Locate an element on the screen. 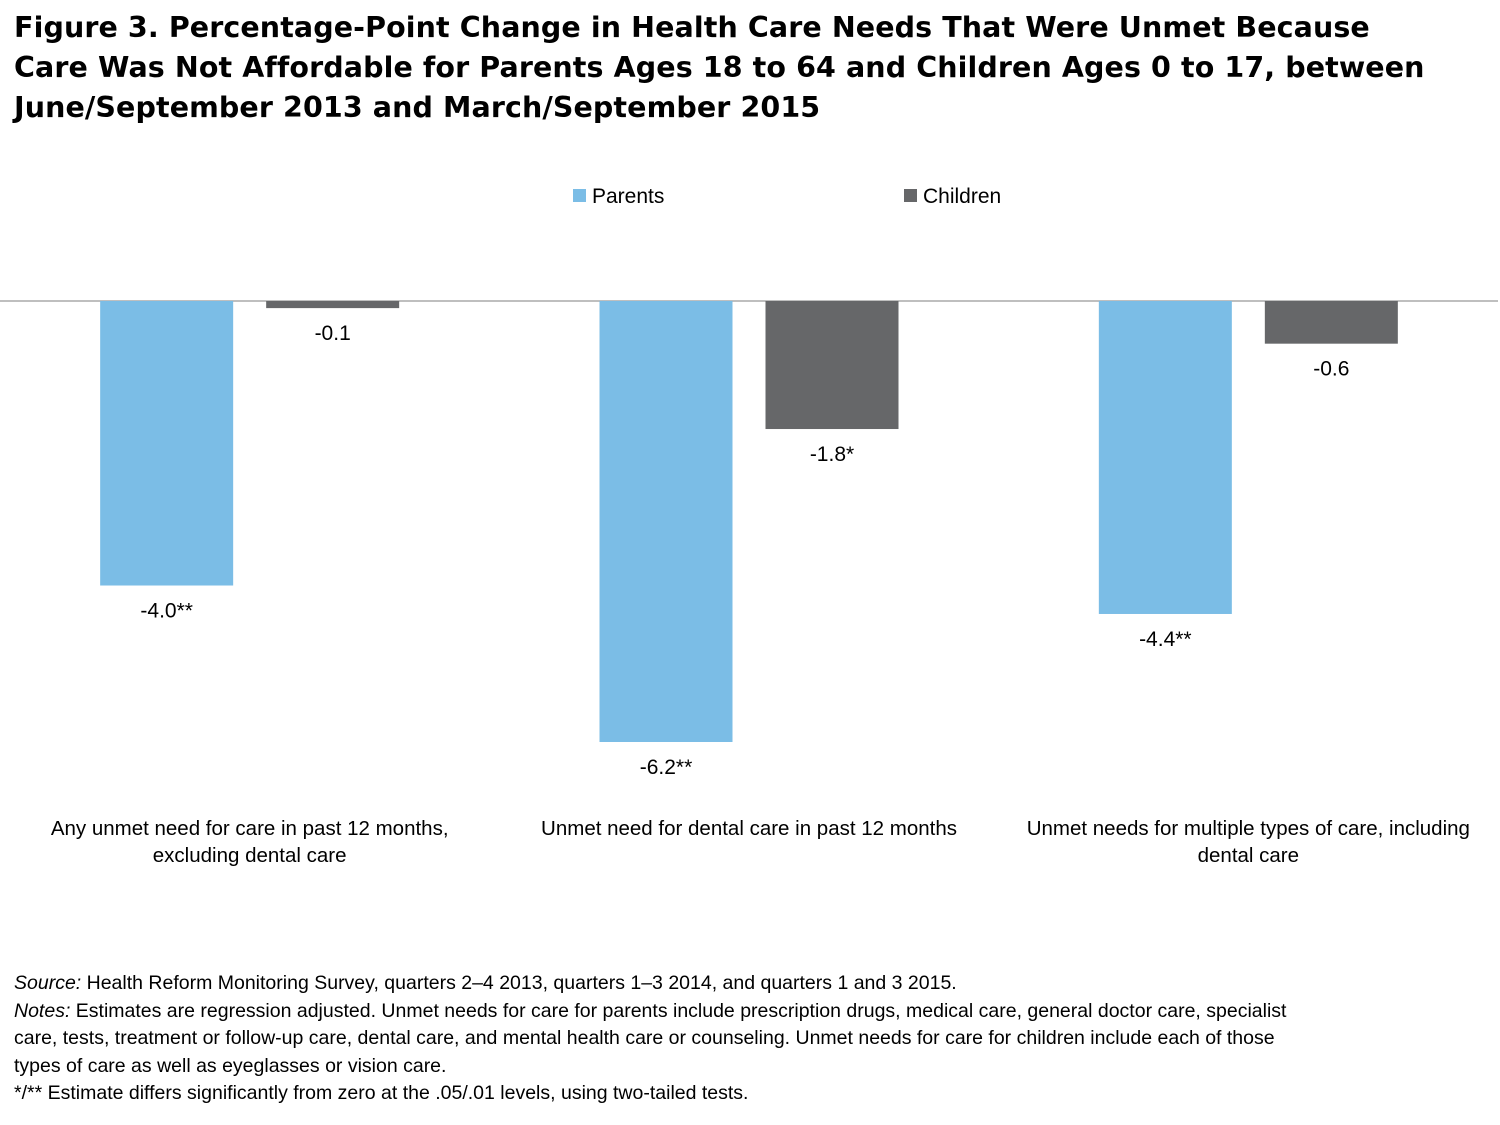 This screenshot has height=1125, width=1500. data-label-children: -1.8* is located at coordinates (832, 454).